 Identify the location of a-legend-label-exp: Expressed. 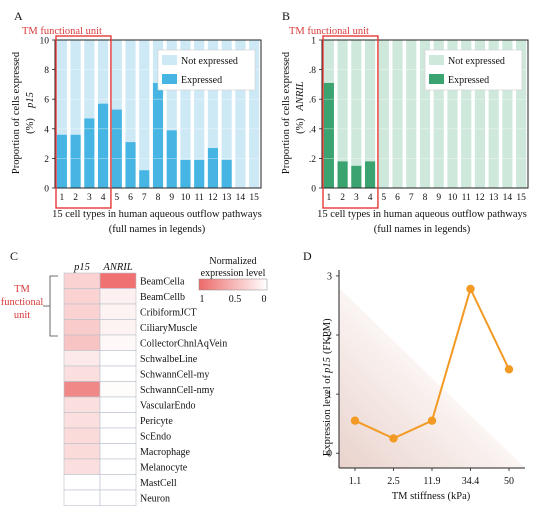
(201, 80).